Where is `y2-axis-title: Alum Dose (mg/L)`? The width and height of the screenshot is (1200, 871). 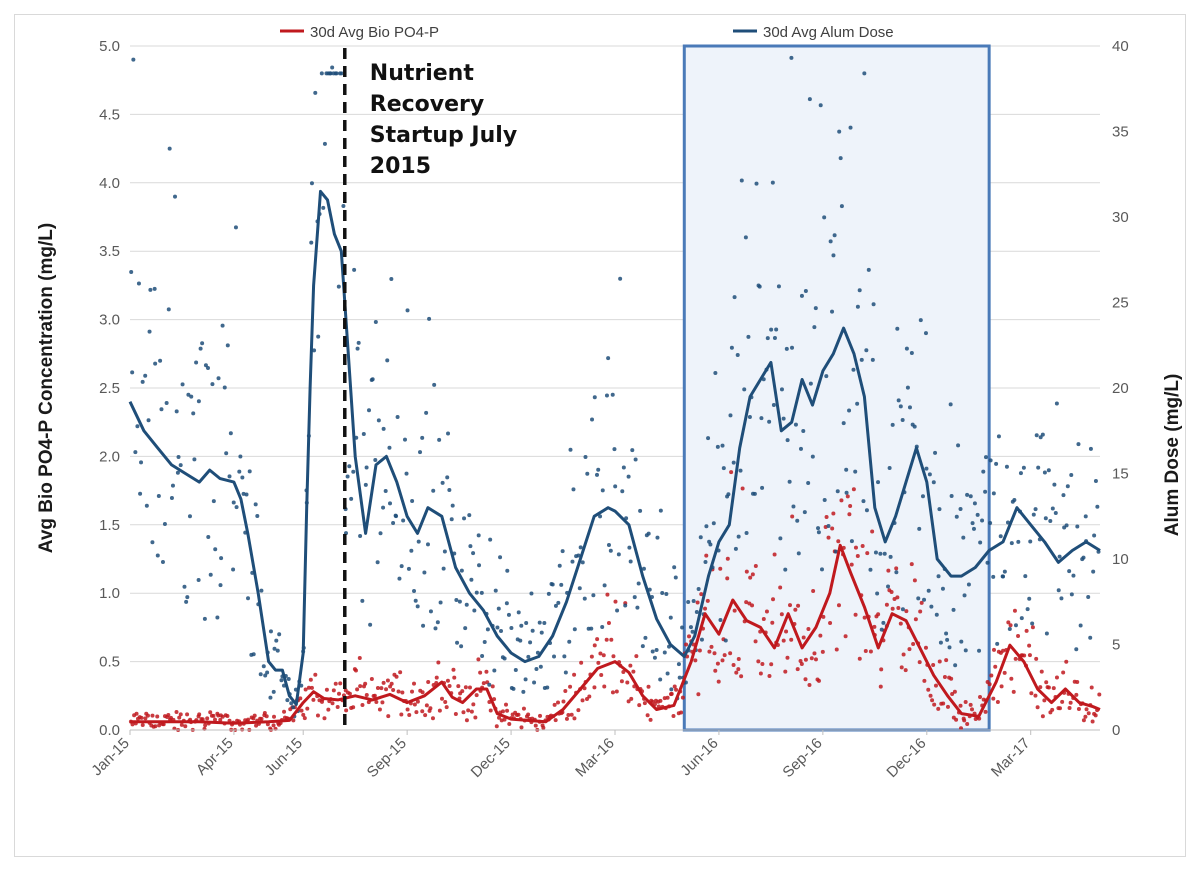 y2-axis-title: Alum Dose (mg/L) is located at coordinates (1172, 455).